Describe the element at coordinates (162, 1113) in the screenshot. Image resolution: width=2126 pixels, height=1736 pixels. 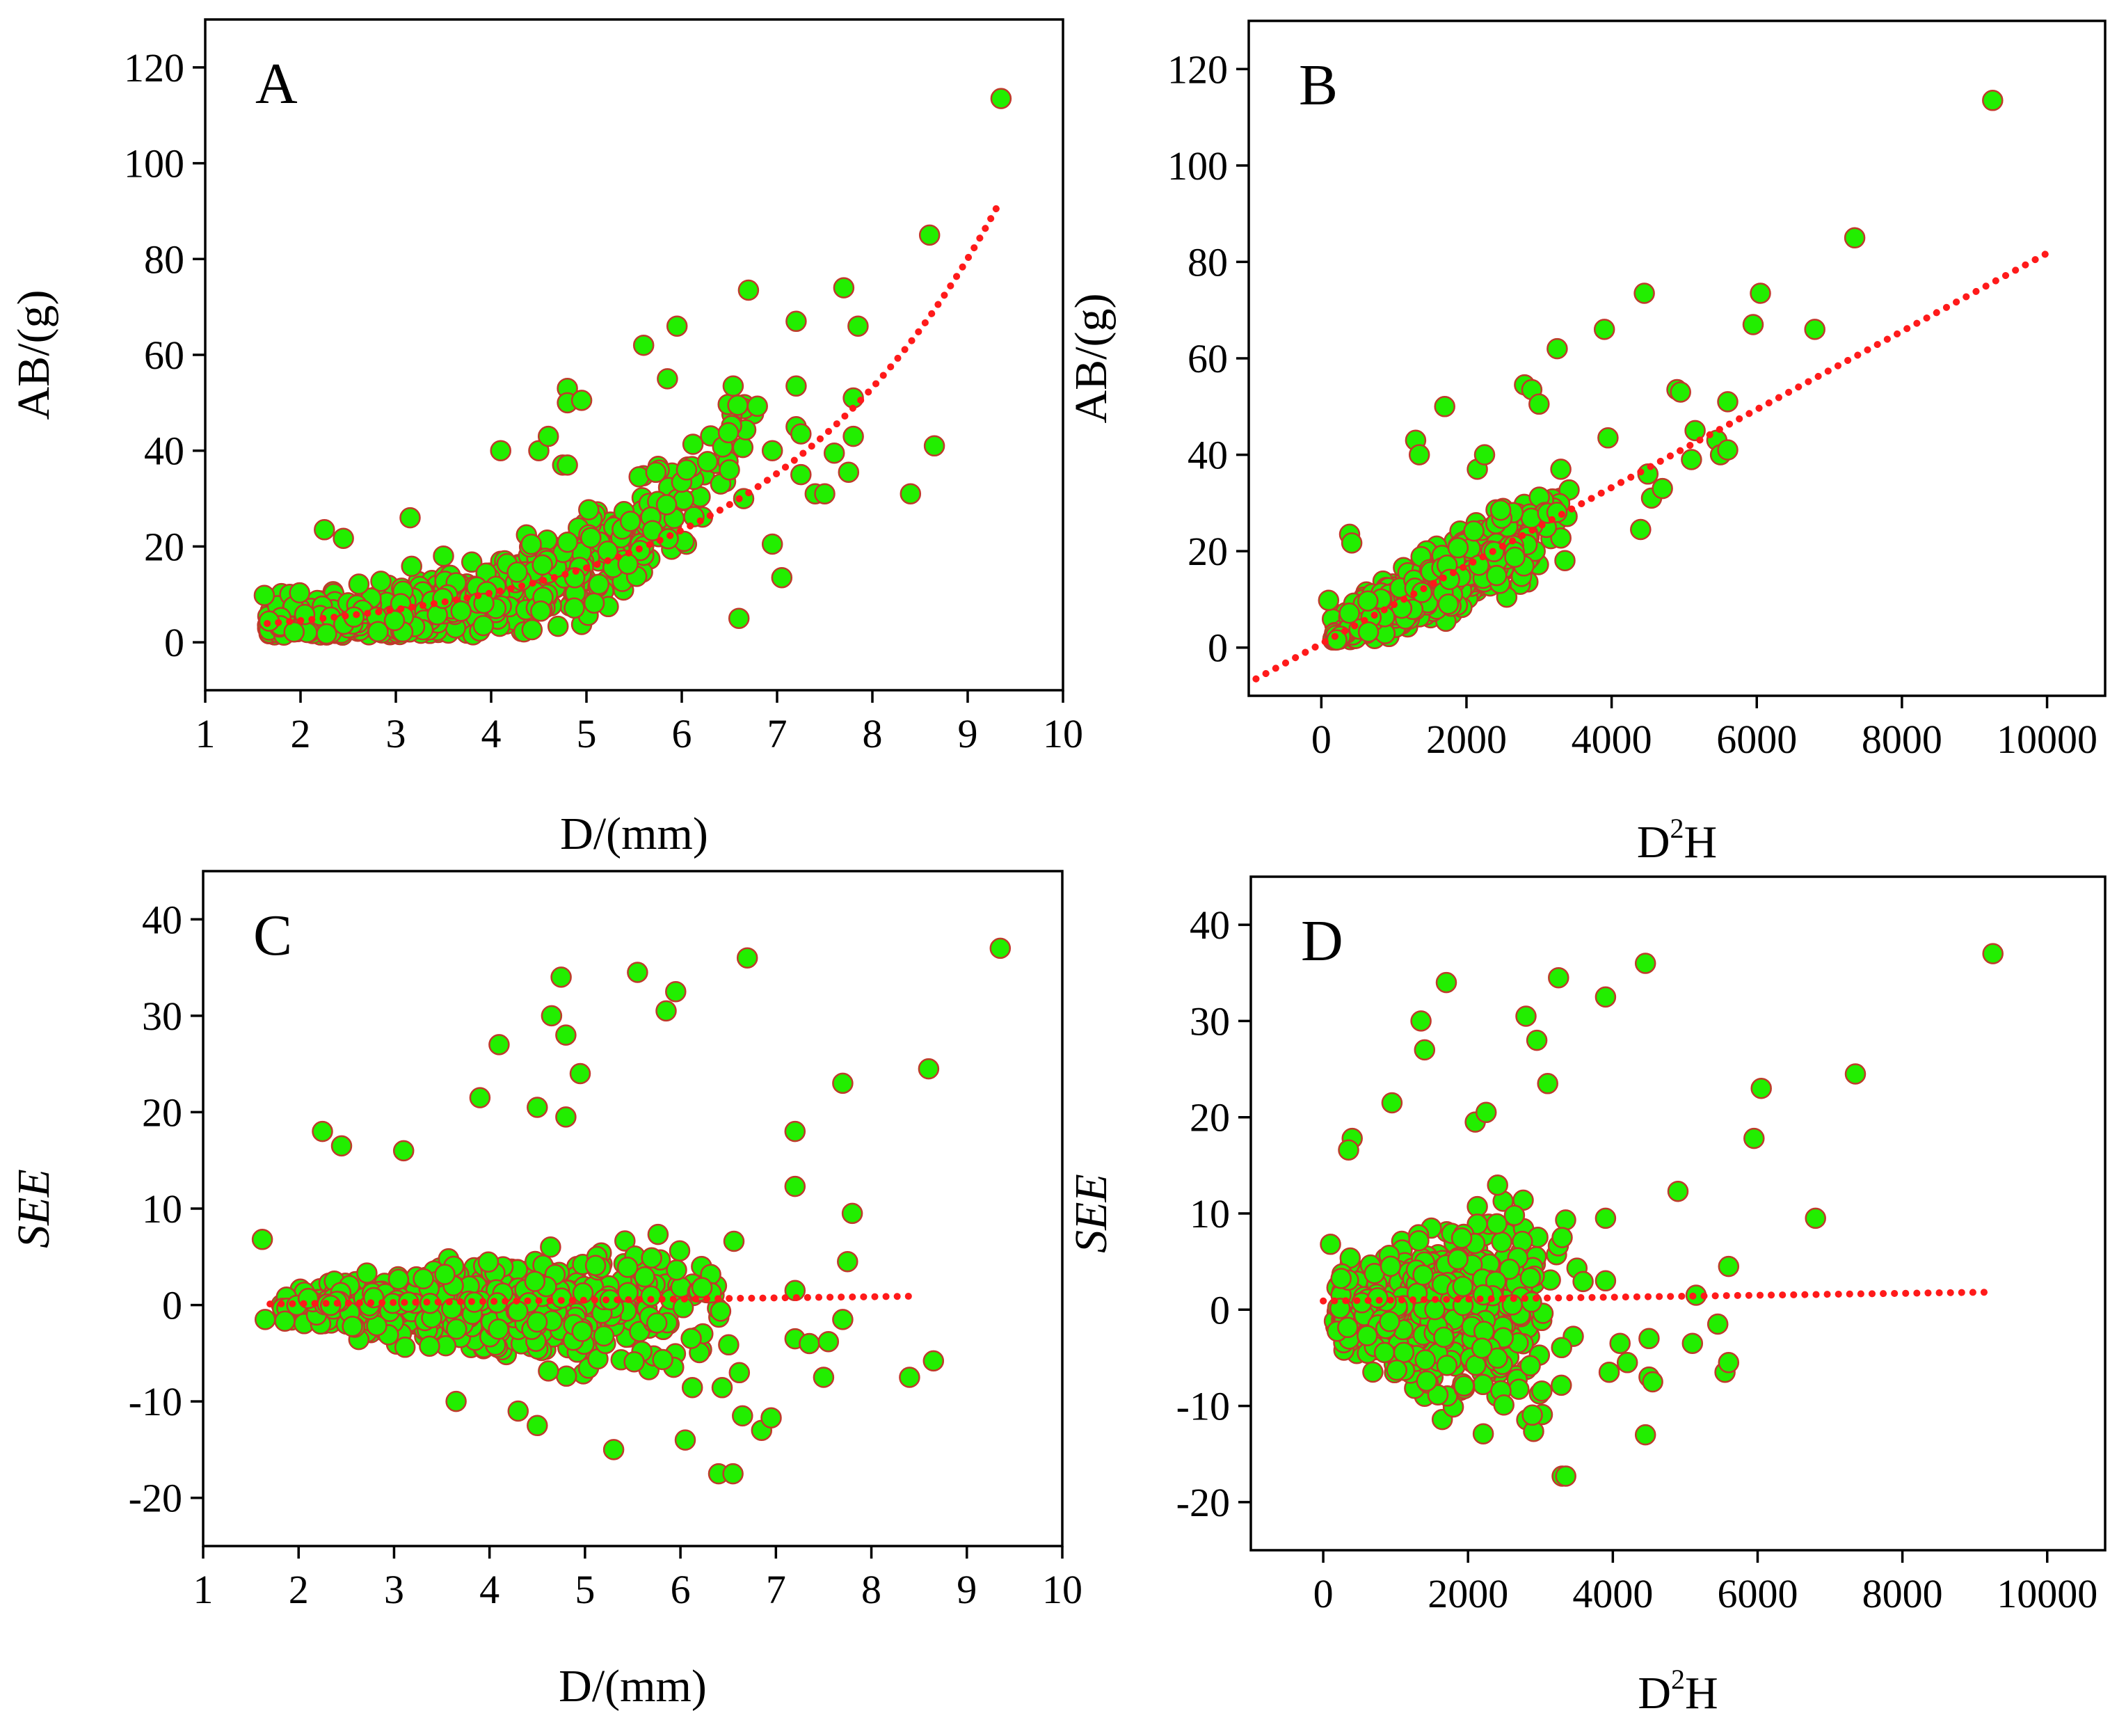
I see `y-tick-label-c-4: 20` at that location.